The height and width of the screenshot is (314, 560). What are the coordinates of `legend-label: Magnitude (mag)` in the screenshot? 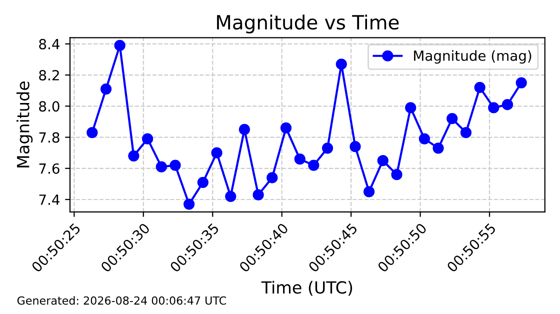 It's located at (473, 57).